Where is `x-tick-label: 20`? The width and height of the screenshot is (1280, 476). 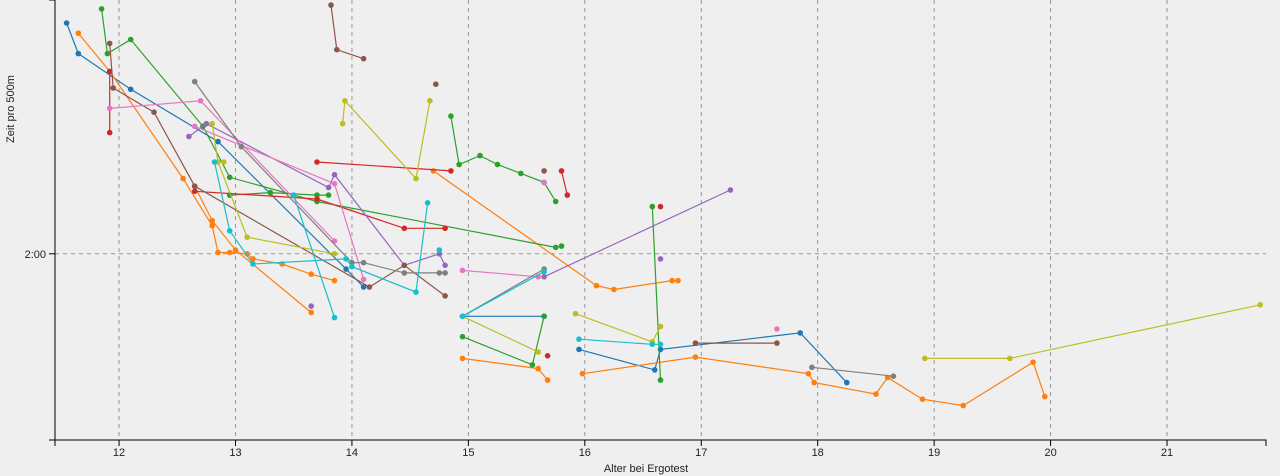
x-tick-label: 20 is located at coordinates (1050, 453).